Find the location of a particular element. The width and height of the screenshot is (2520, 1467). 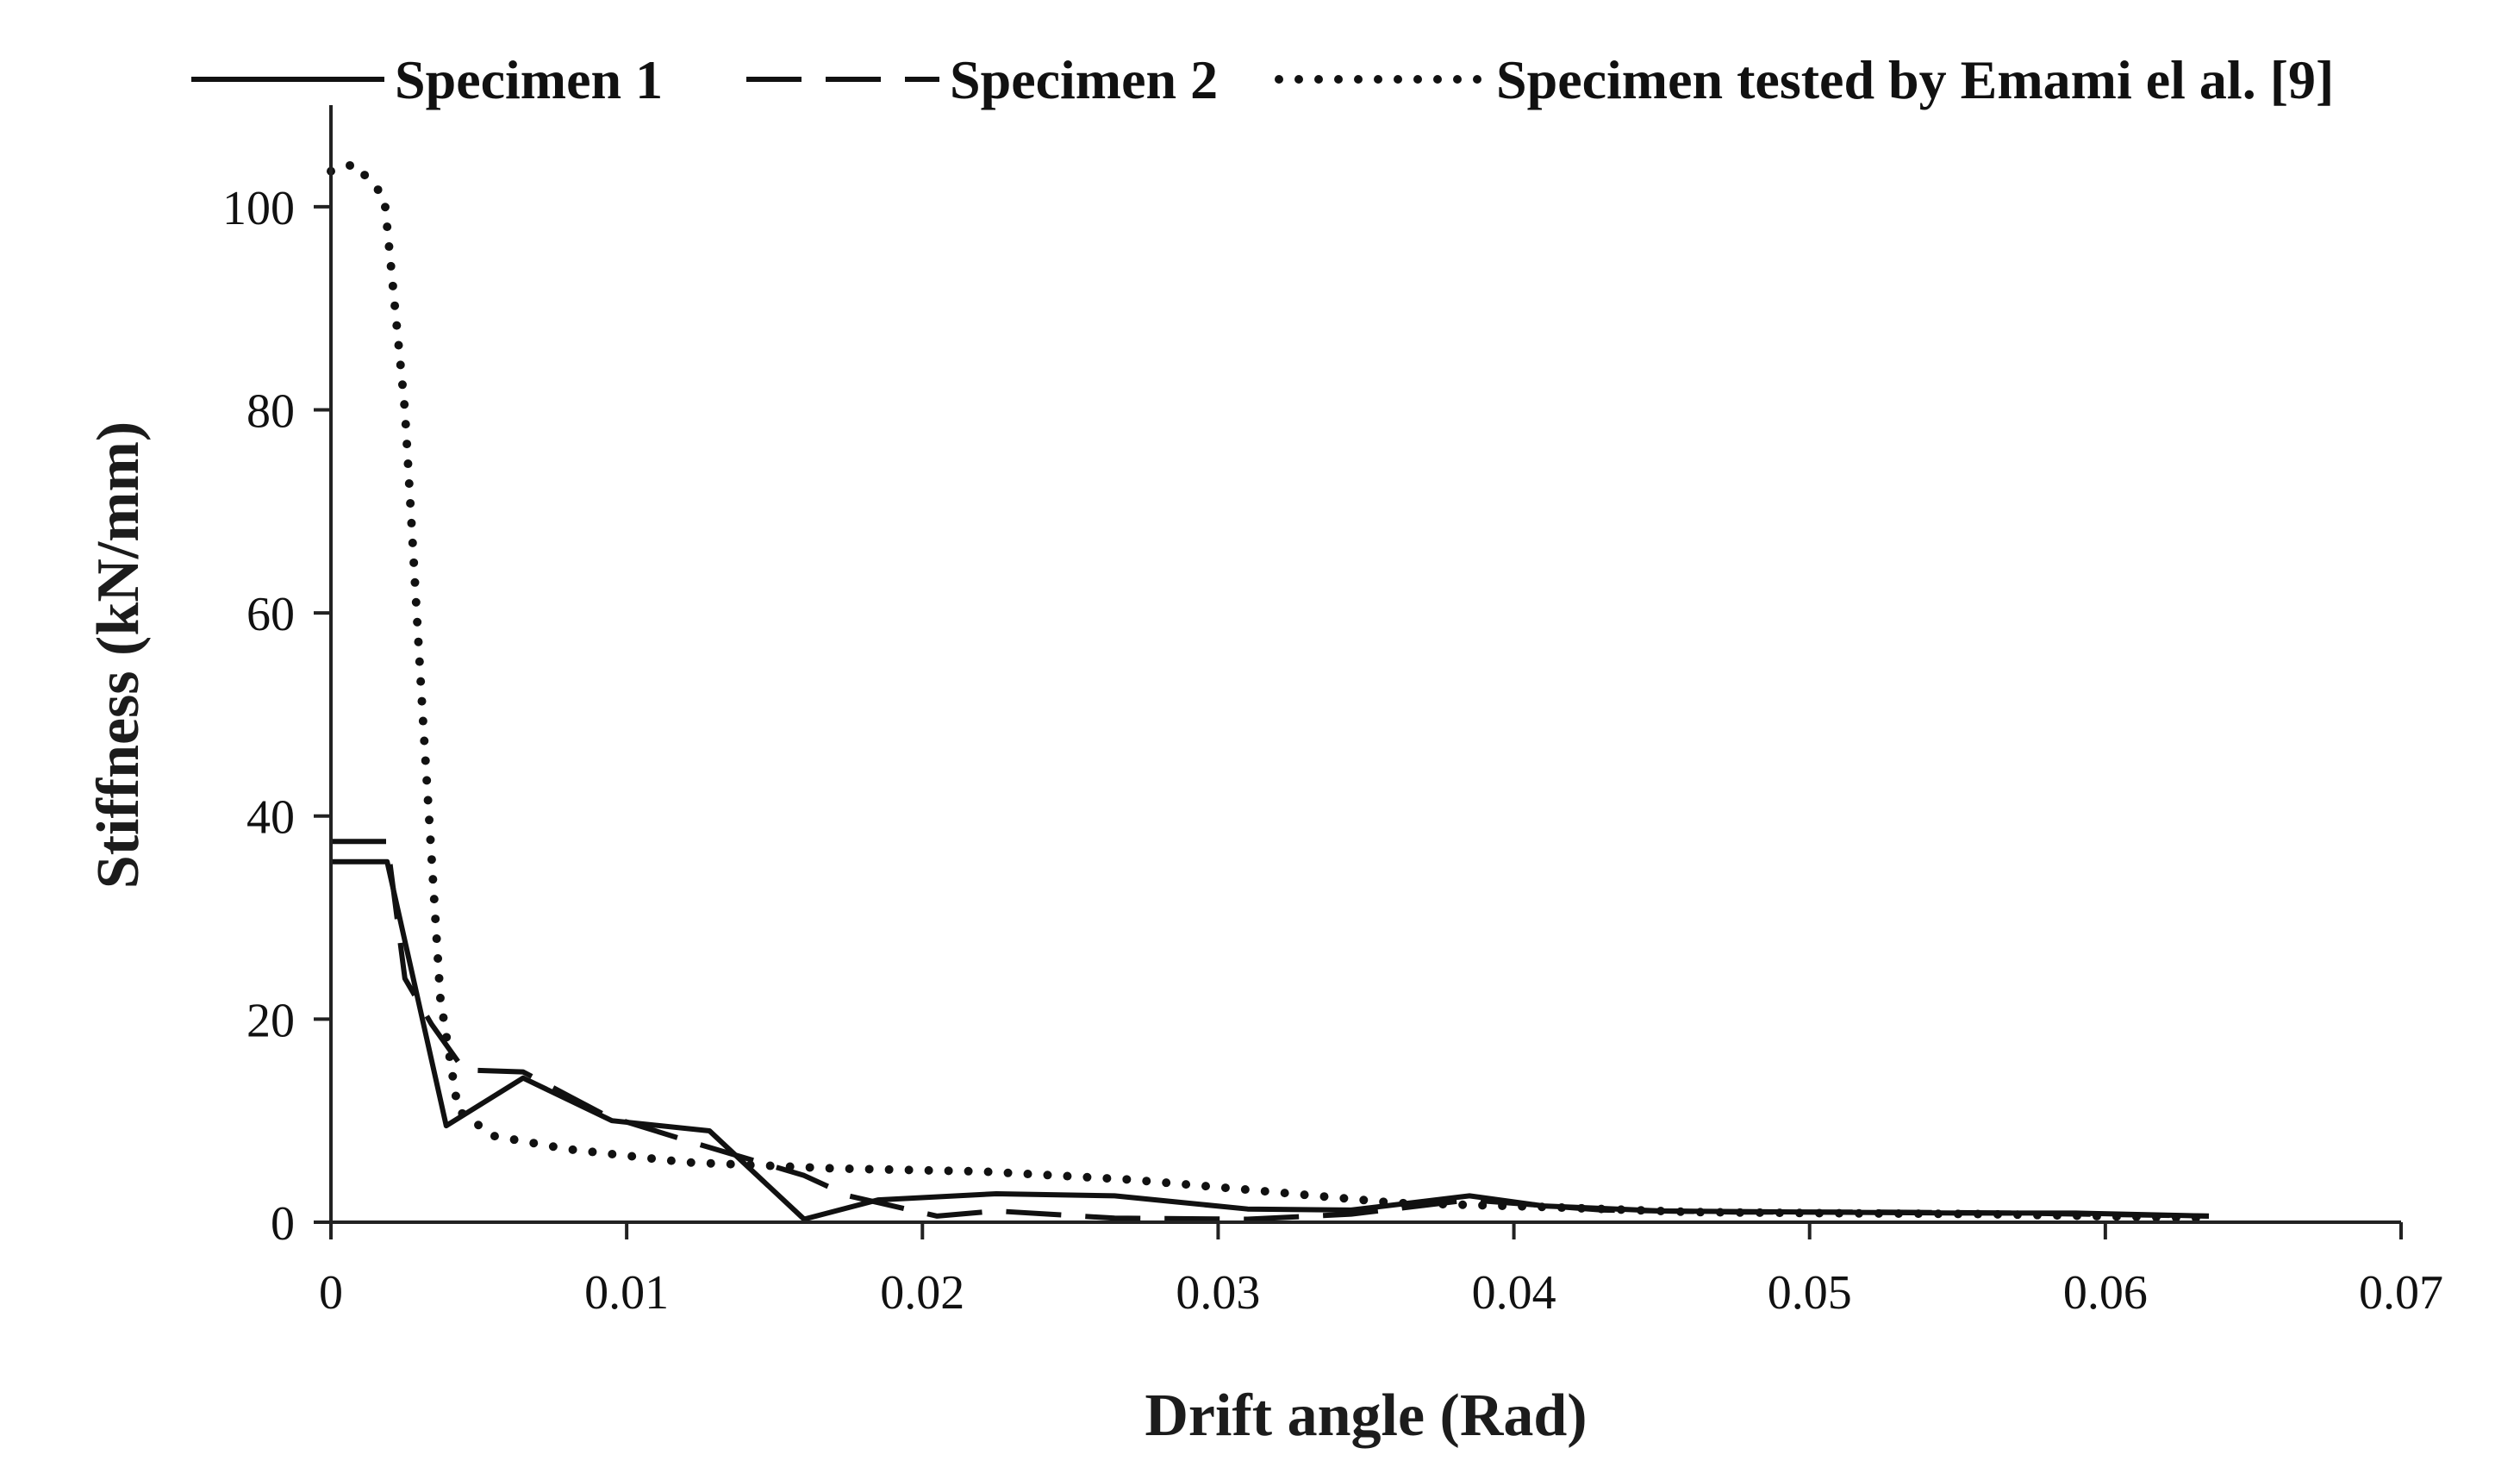

legend-label: Specimen tested by Emami el al. [9] is located at coordinates (1915, 79).